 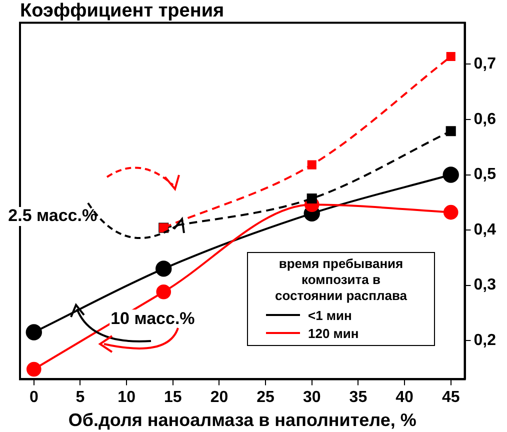 What do you see at coordinates (127, 397) in the screenshot?
I see `x-tick-label: 10` at bounding box center [127, 397].